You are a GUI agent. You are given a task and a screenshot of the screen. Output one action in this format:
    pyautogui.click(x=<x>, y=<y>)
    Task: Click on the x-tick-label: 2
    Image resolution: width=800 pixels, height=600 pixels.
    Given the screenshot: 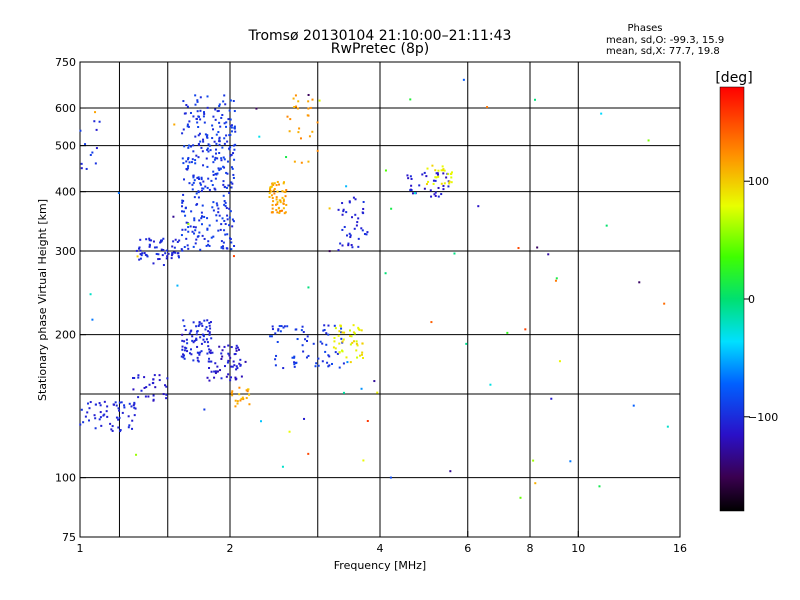 What is the action you would take?
    pyautogui.click(x=230, y=548)
    